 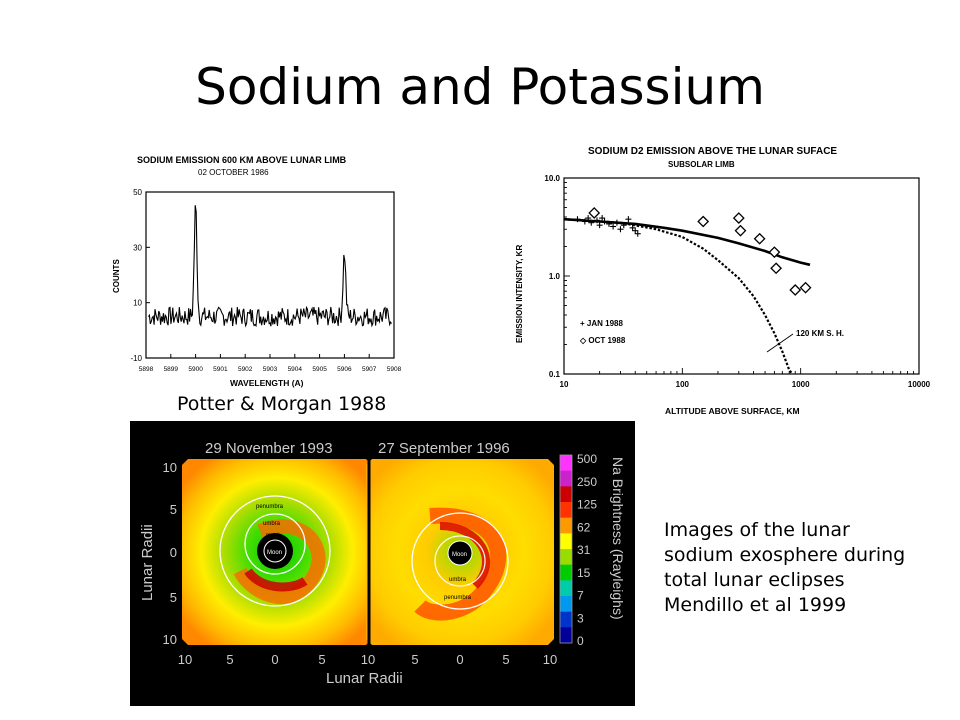 I want to click on colorbar-label: Na Brightness (Rayleighs), so click(x=618, y=538).